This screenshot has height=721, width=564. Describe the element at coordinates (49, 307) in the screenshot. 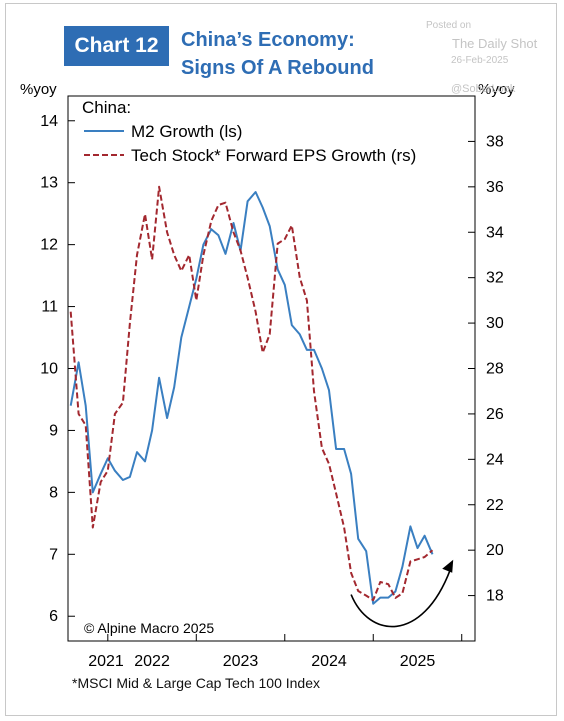

I see `left-tick-label: 11` at that location.